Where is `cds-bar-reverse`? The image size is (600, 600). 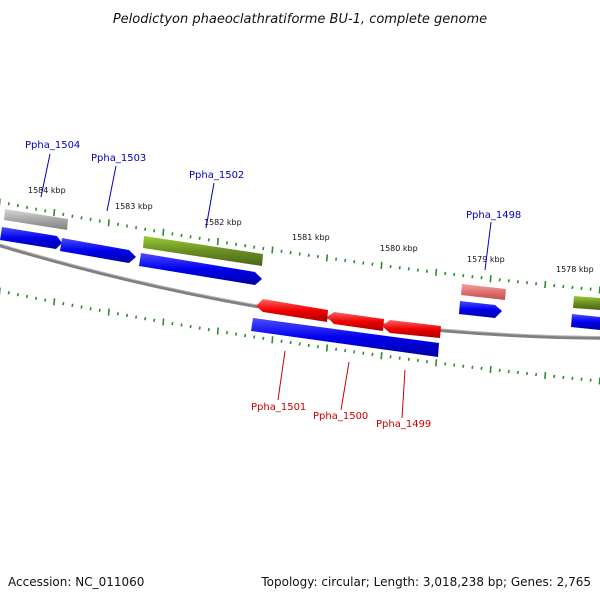
cds-bar-reverse is located at coordinates (345, 337).